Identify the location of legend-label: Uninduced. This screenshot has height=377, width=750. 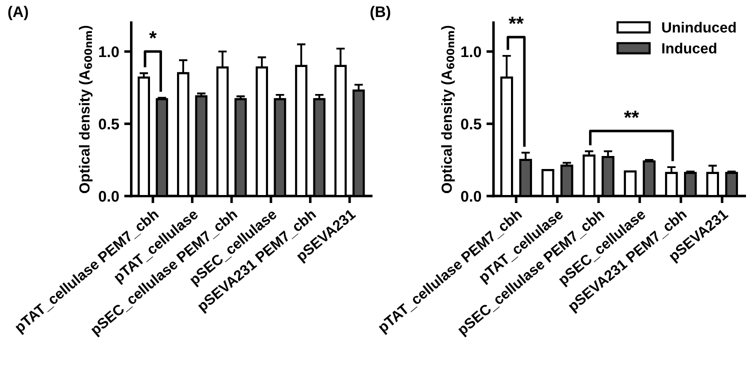
(699, 27).